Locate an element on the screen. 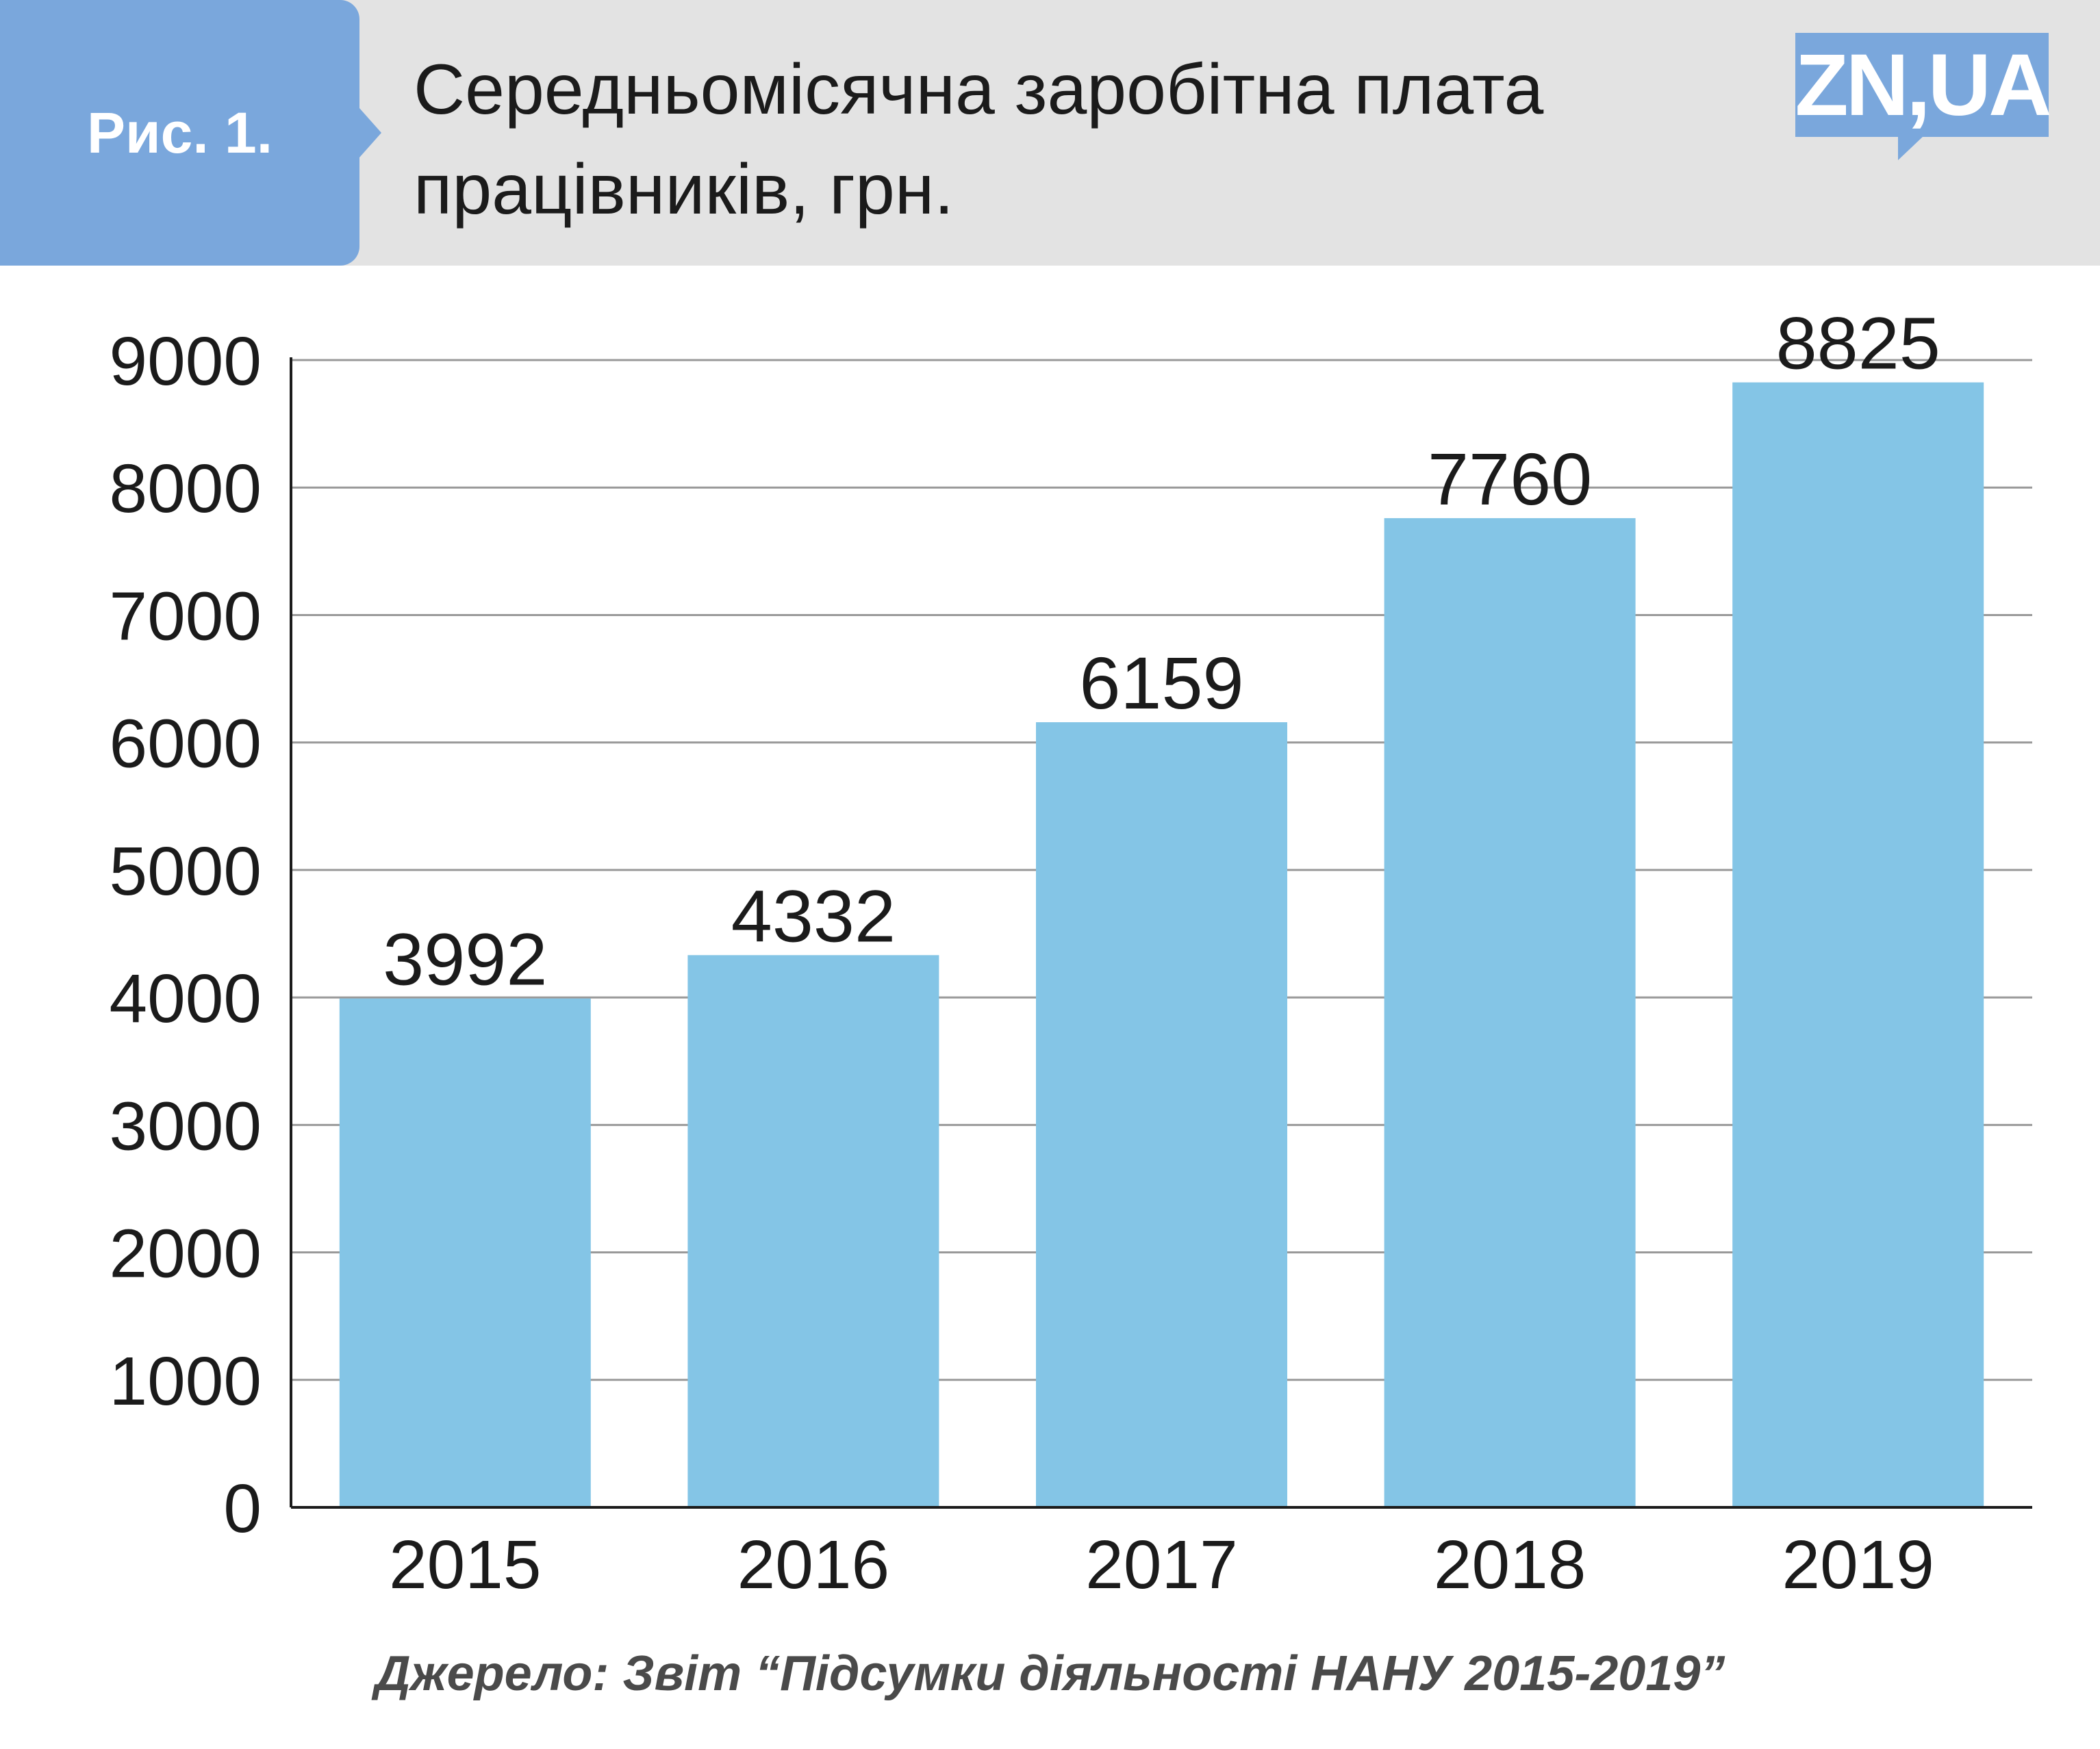  x-tick-label-2015: 2015 is located at coordinates (465, 1565).